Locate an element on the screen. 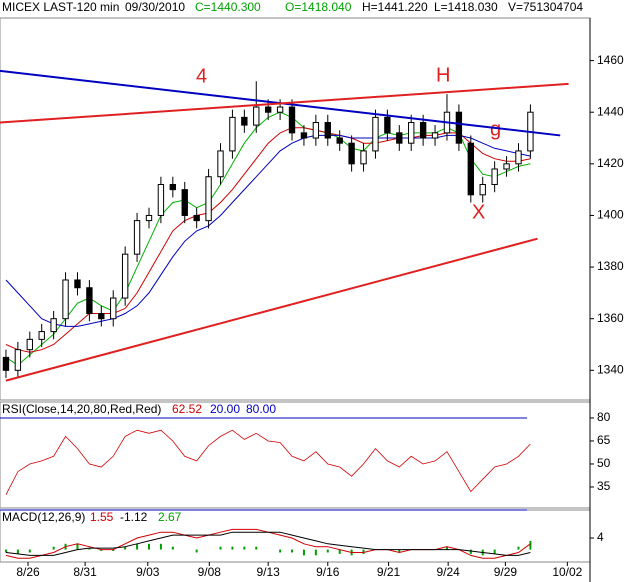 This screenshot has width=630, height=582. rsi-label: RSI(Close,14,20,80,Red,Red) is located at coordinates (81, 409).